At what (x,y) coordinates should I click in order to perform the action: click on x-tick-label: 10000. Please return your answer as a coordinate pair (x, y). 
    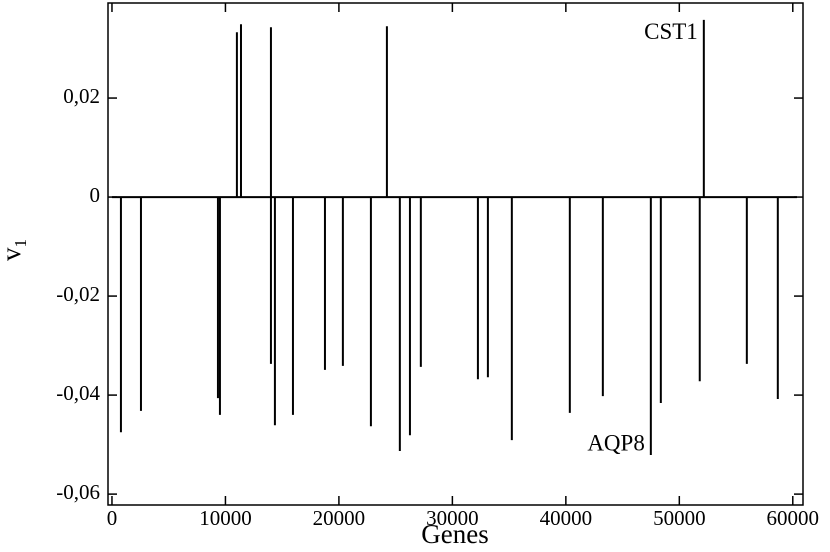
    Looking at the image, I should click on (225, 518).